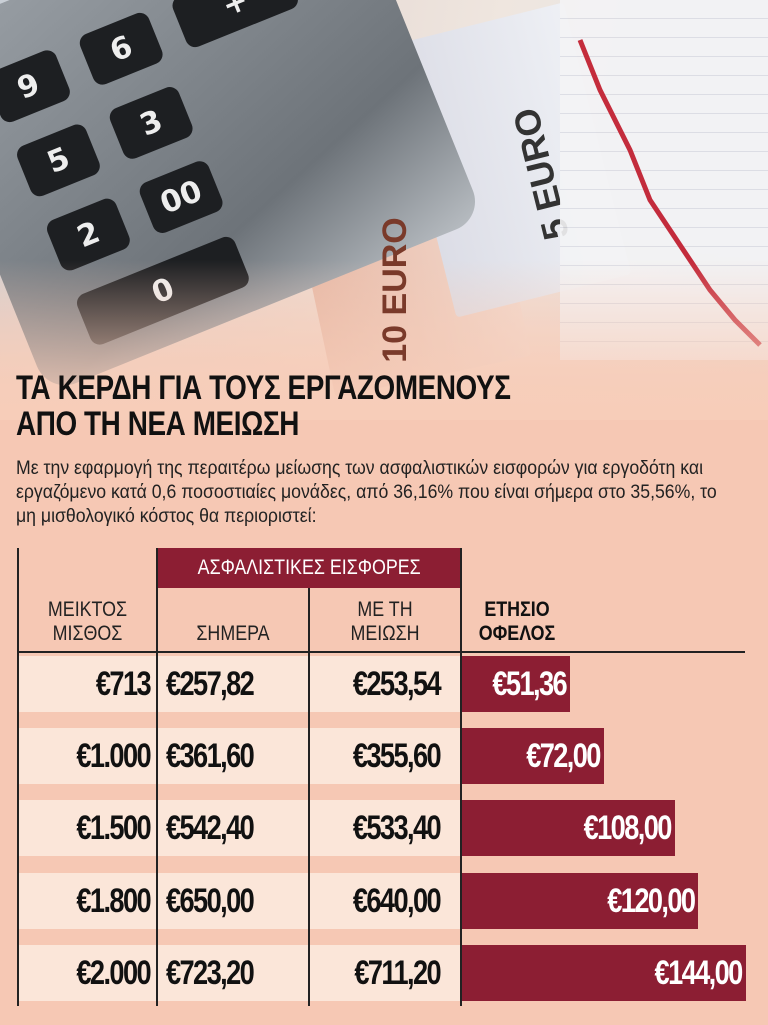  What do you see at coordinates (529, 683) in the screenshot?
I see `benefit-label: €51,36` at bounding box center [529, 683].